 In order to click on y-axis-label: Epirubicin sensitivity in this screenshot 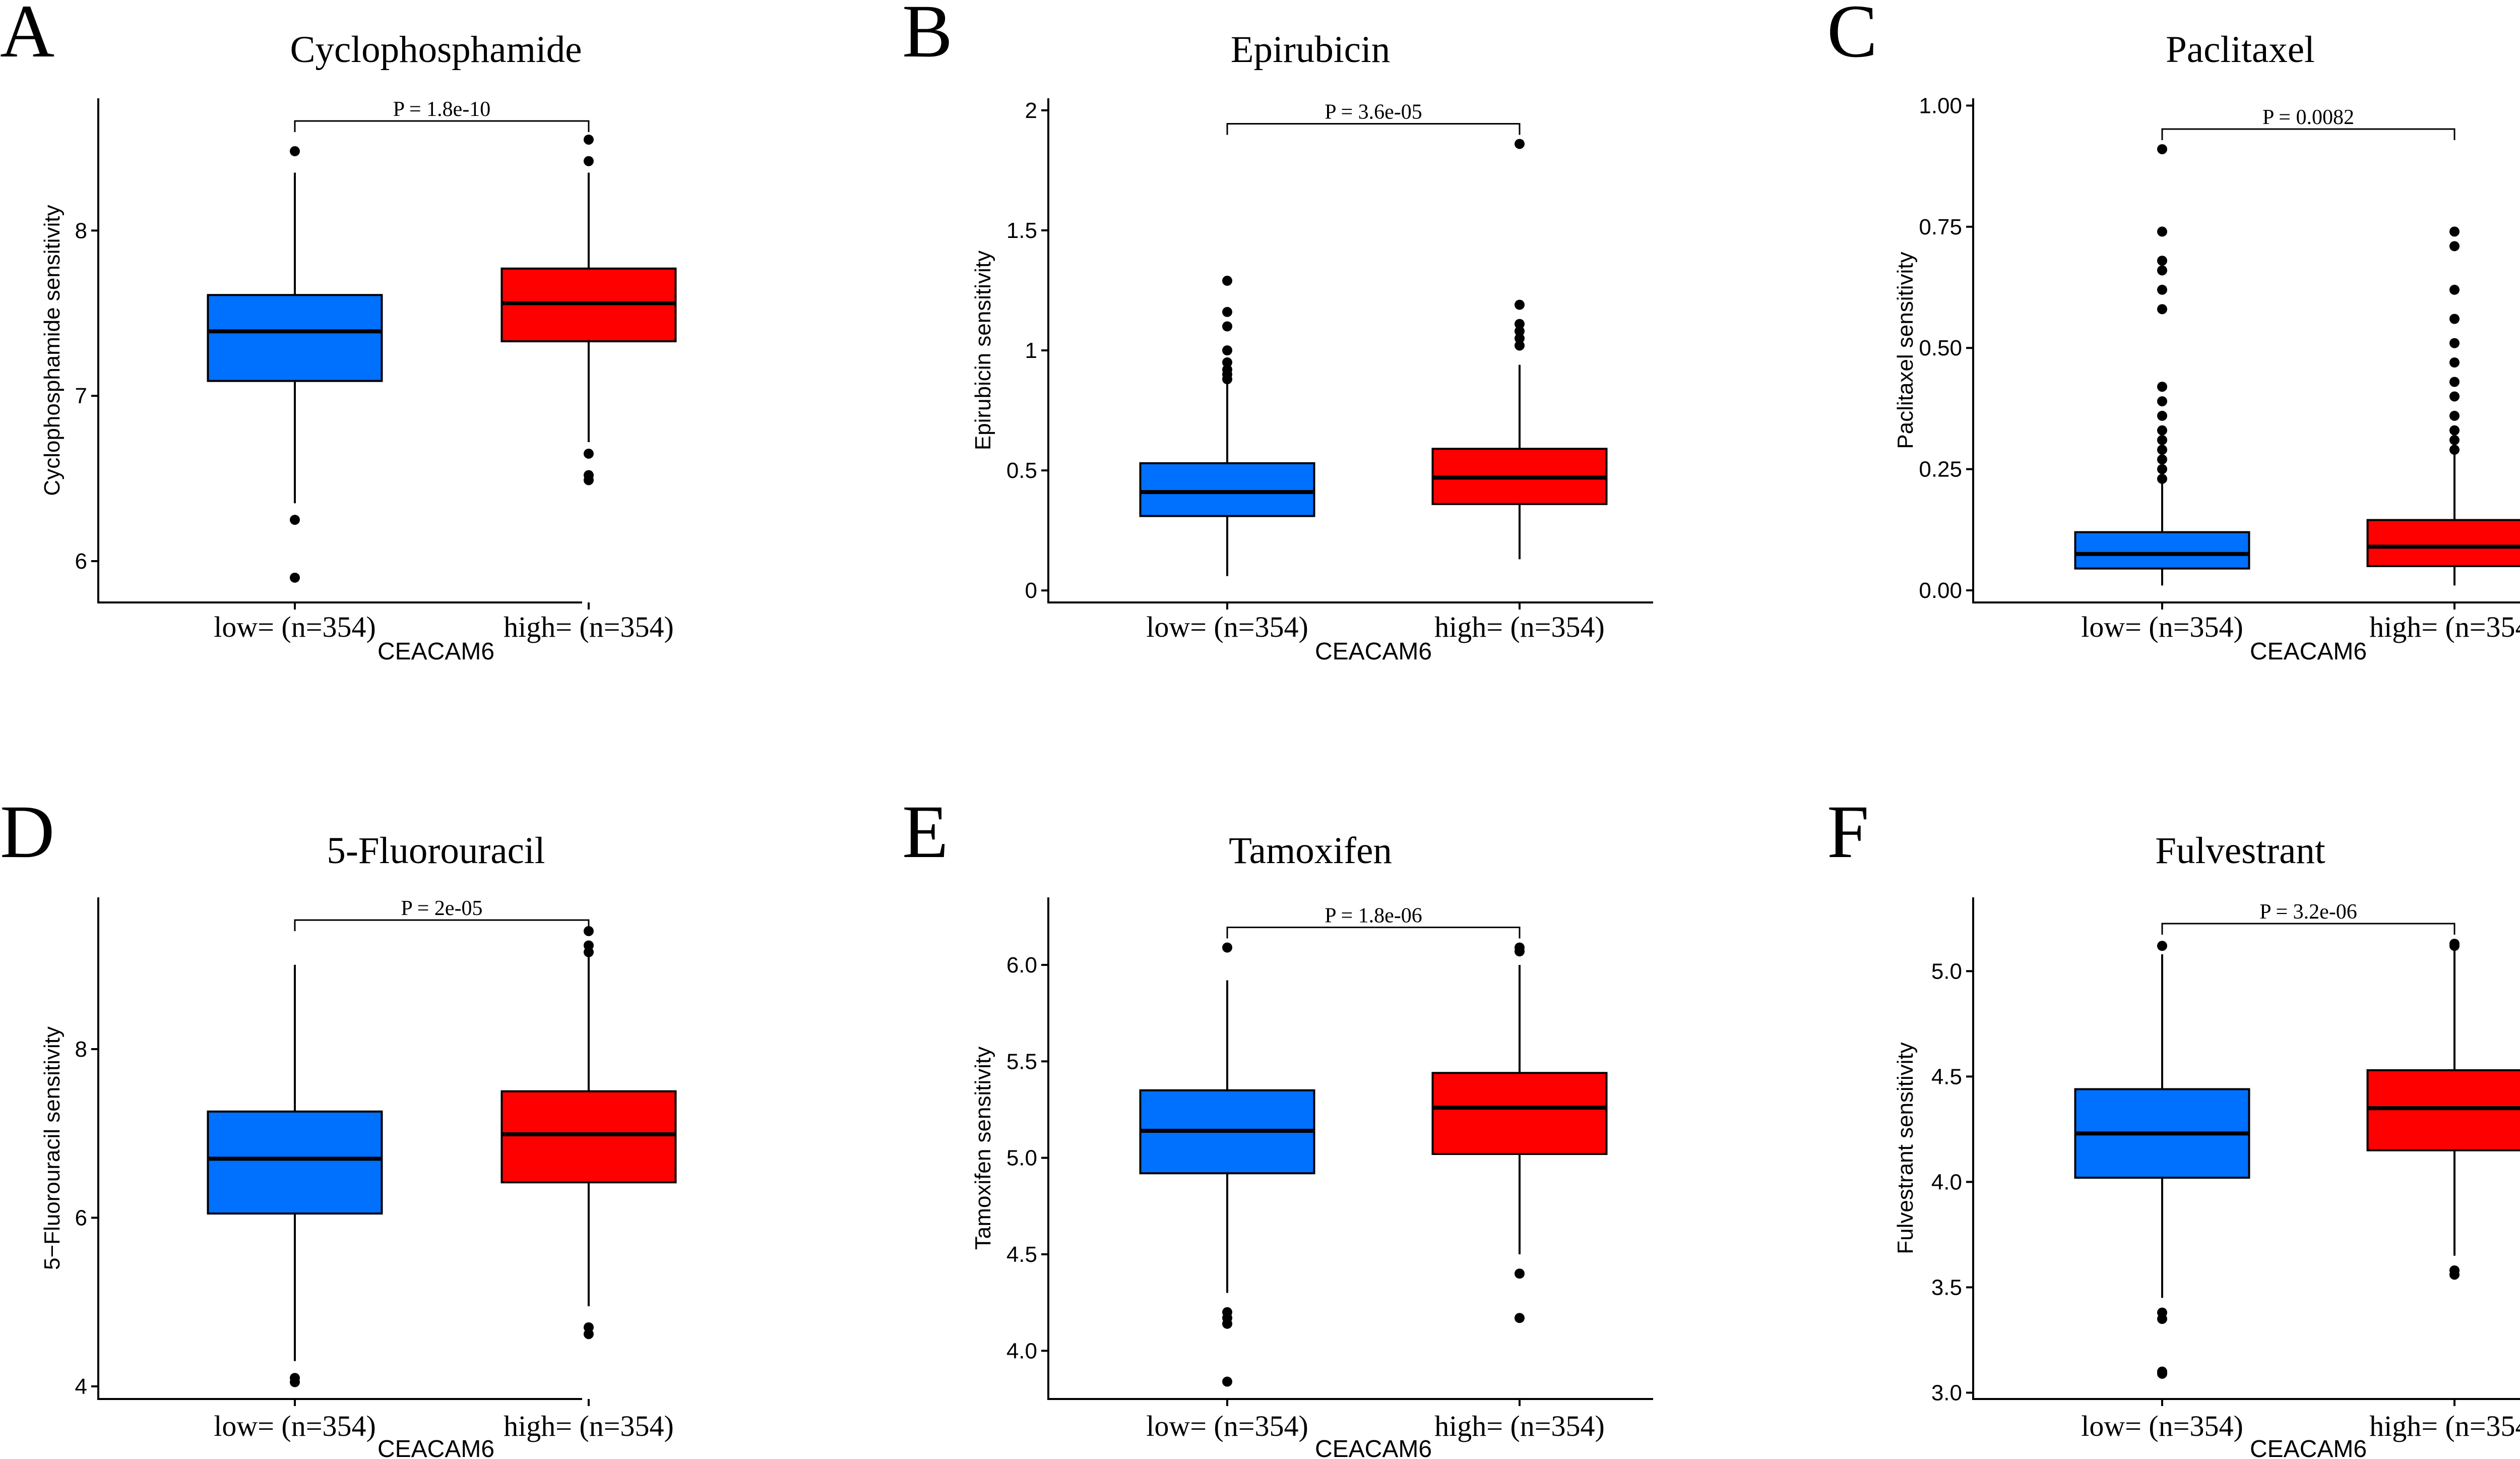, I will do `click(983, 350)`.